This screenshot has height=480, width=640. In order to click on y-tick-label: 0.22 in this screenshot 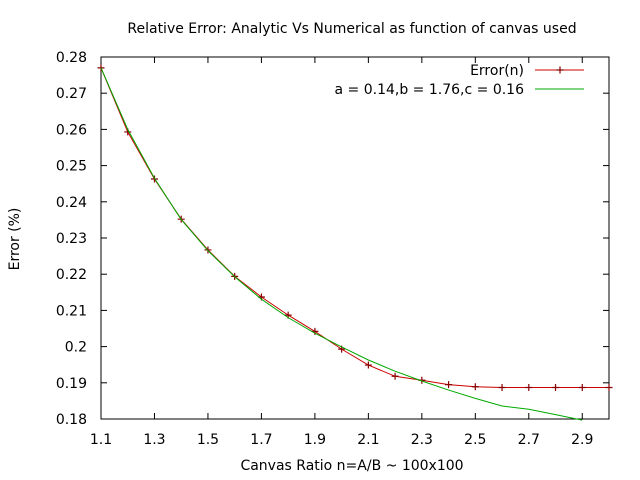, I will do `click(71, 275)`.